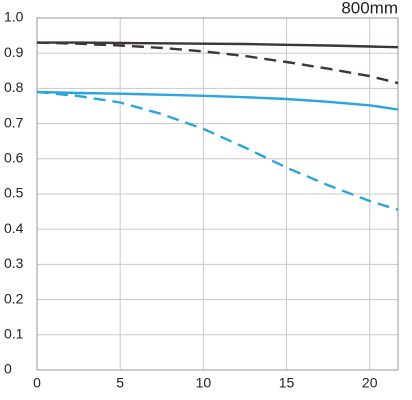 Image resolution: width=412 pixels, height=400 pixels. What do you see at coordinates (204, 383) in the screenshot?
I see `x-tick-label: 10` at bounding box center [204, 383].